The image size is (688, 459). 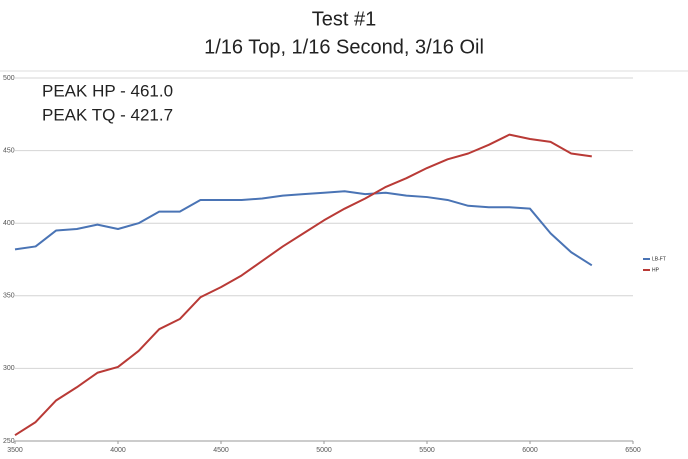 What do you see at coordinates (221, 450) in the screenshot?
I see `x-tick-label: 4500` at bounding box center [221, 450].